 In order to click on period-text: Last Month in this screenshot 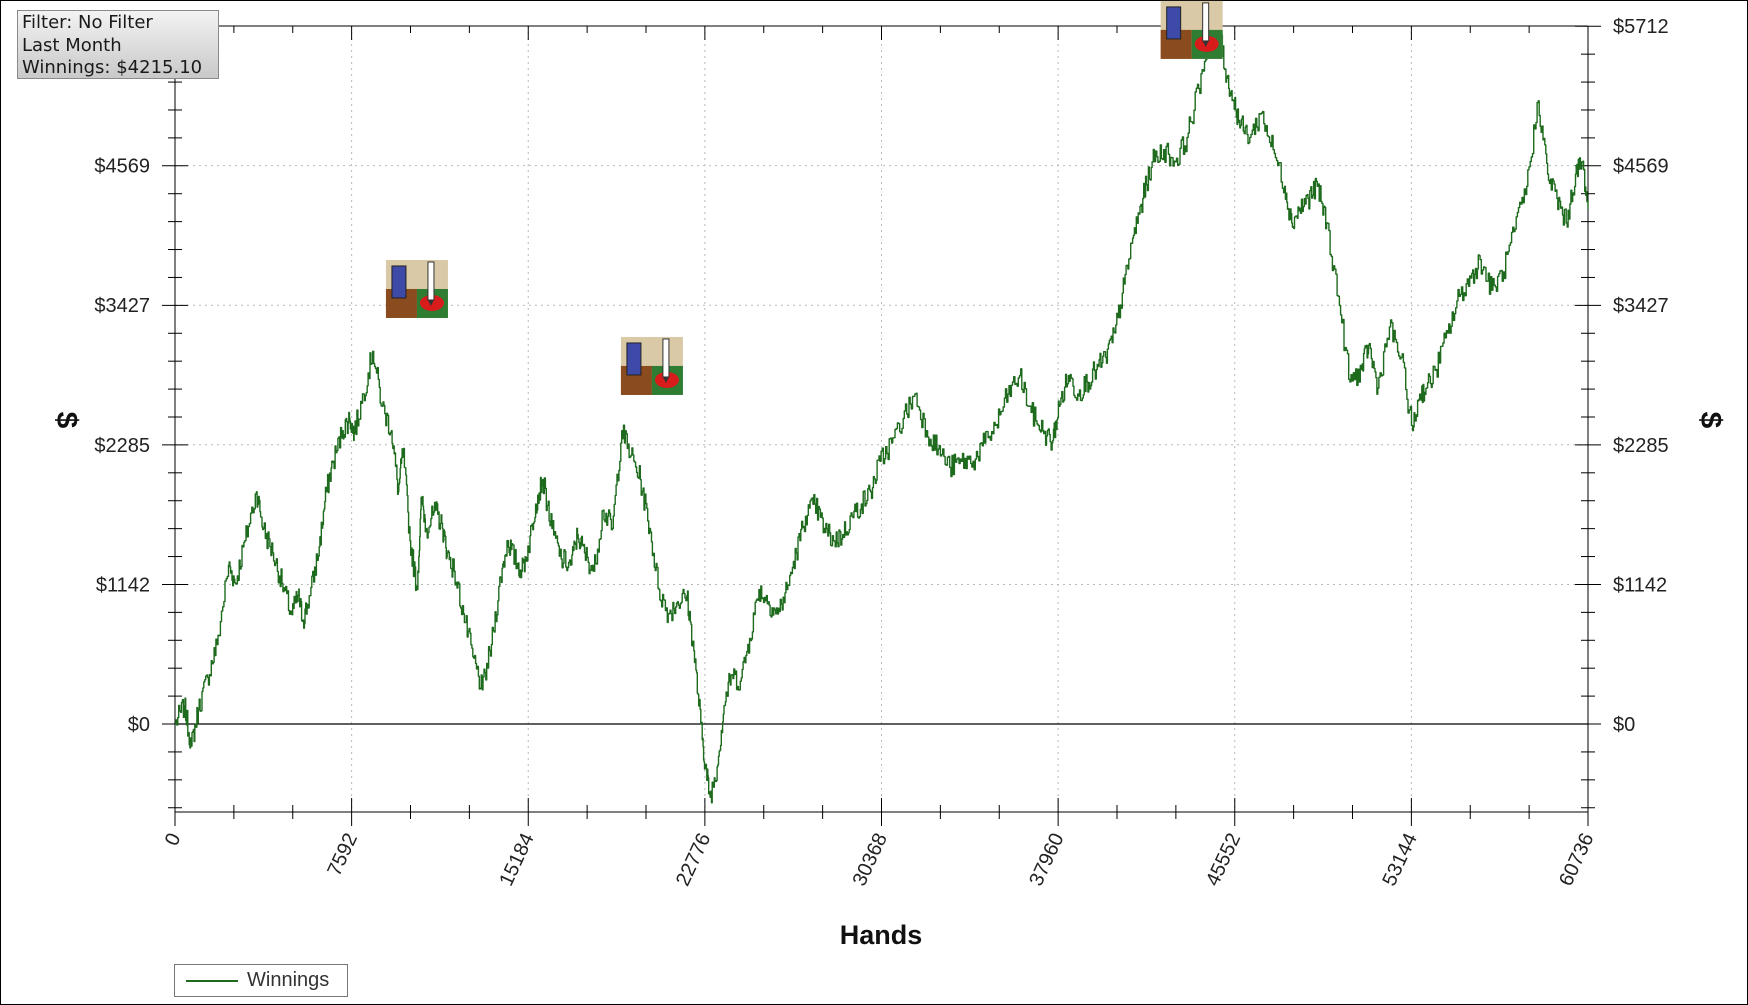, I will do `click(72, 45)`.